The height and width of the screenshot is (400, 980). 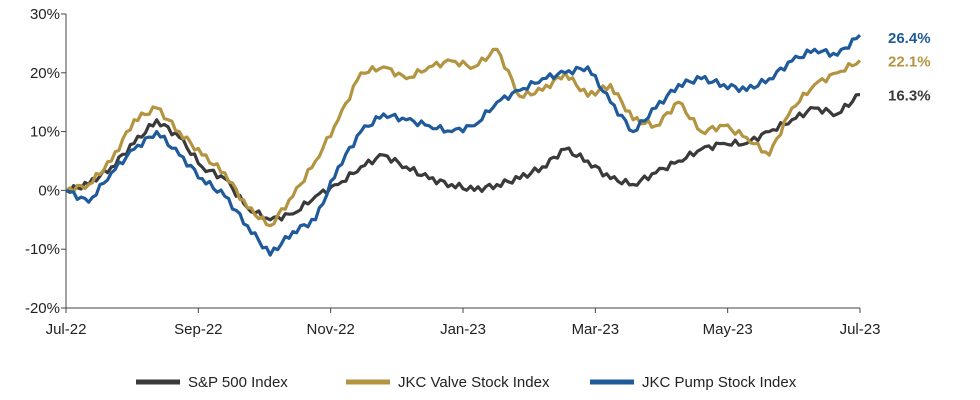 What do you see at coordinates (909, 38) in the screenshot?
I see `end-label-pump: 26.4%` at bounding box center [909, 38].